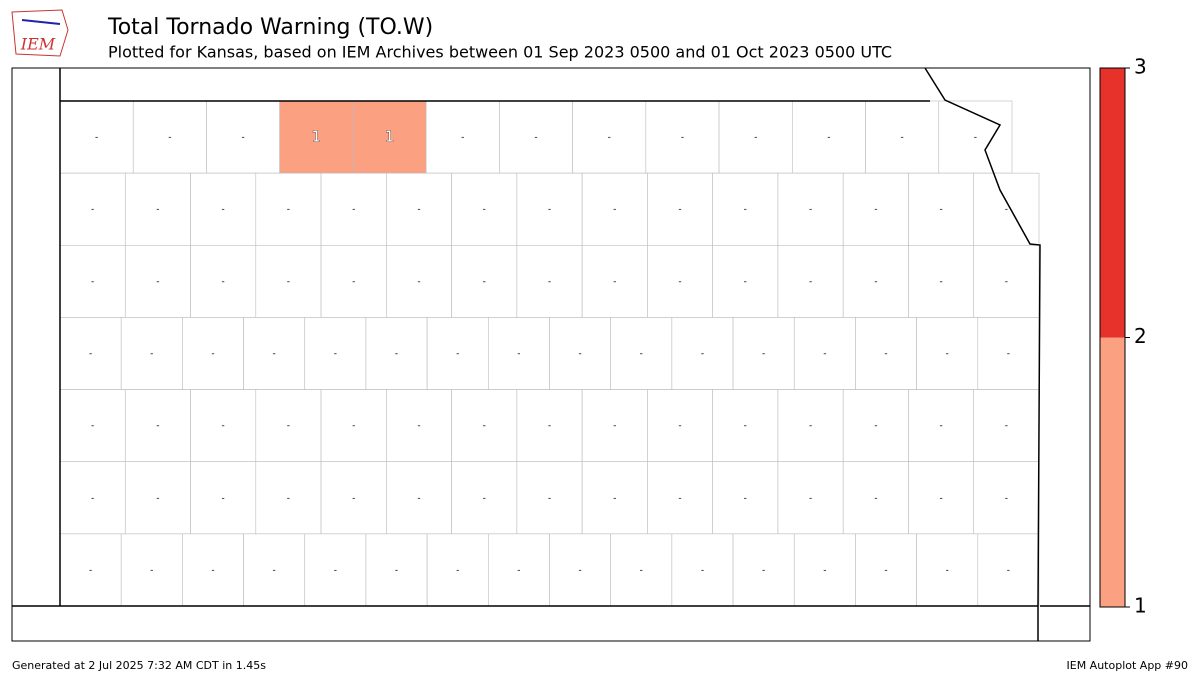  What do you see at coordinates (1140, 606) in the screenshot?
I see `colorbar-tick-label: 1` at bounding box center [1140, 606].